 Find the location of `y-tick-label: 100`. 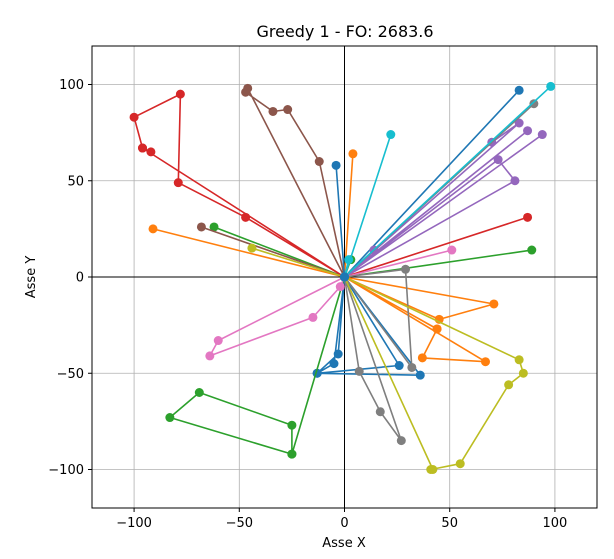

y-tick-label: 100 is located at coordinates (71, 85).